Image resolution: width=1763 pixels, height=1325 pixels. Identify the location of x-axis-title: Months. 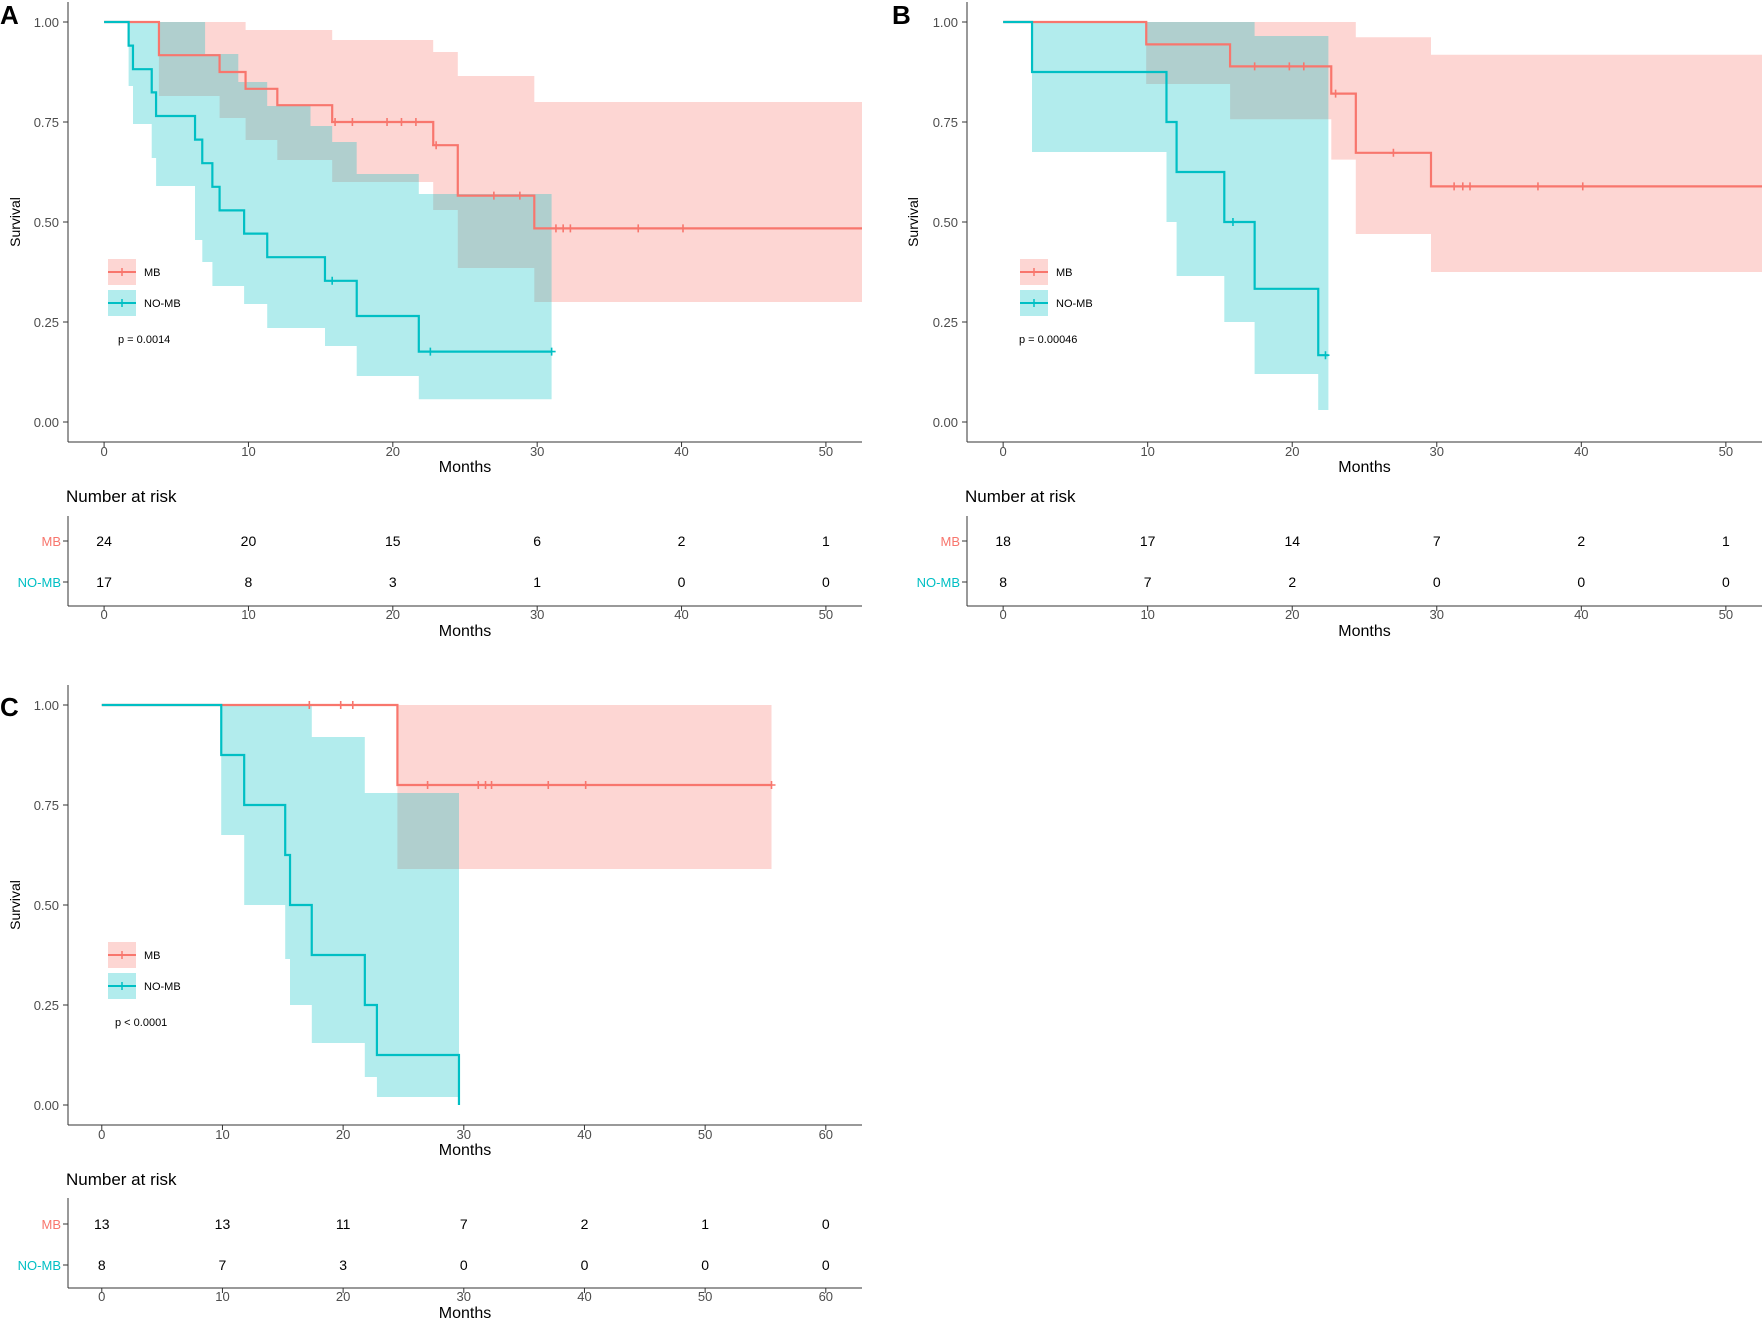
(1364, 467).